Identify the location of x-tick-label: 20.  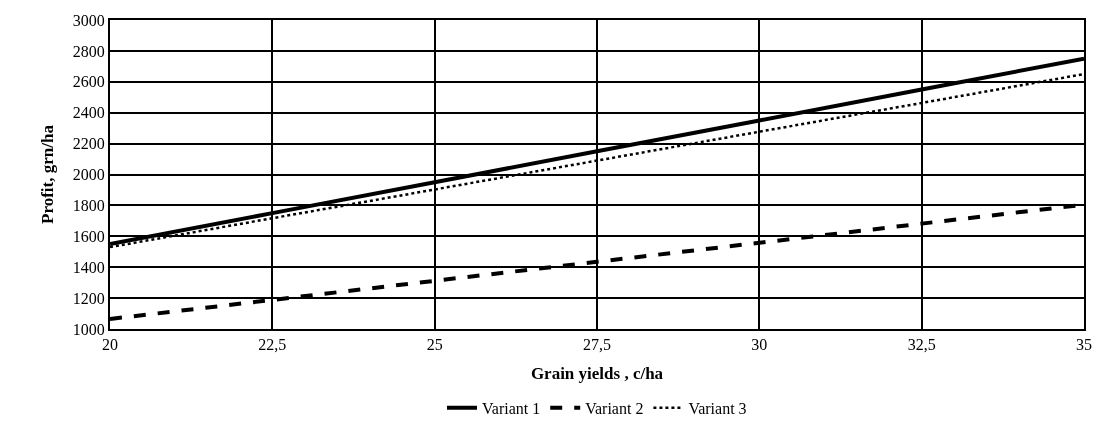
(110, 345).